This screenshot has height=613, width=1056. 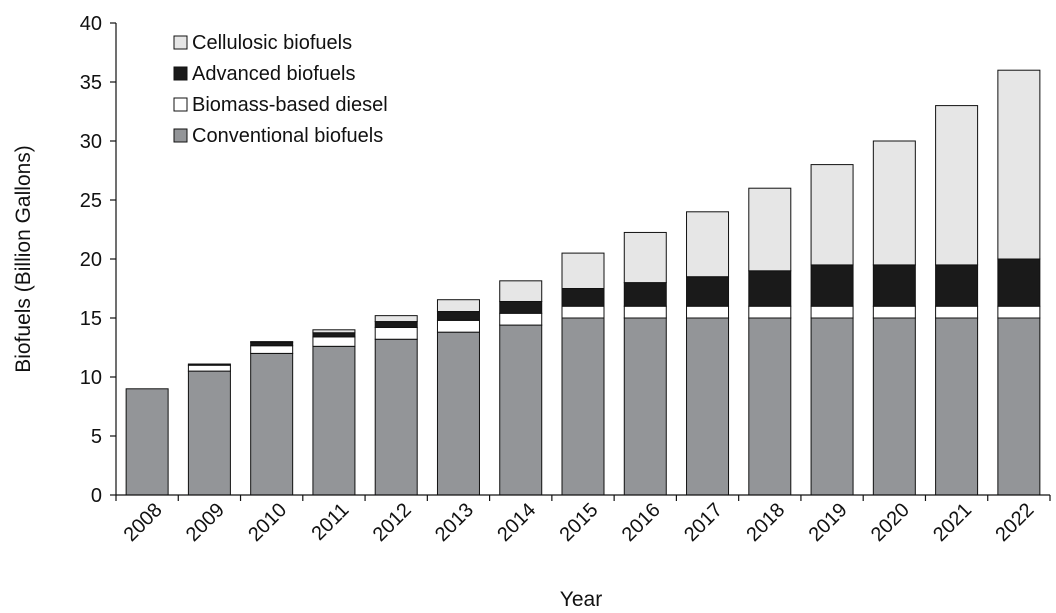 What do you see at coordinates (147, 442) in the screenshot?
I see `bar-conventional-biofuels-2008` at bounding box center [147, 442].